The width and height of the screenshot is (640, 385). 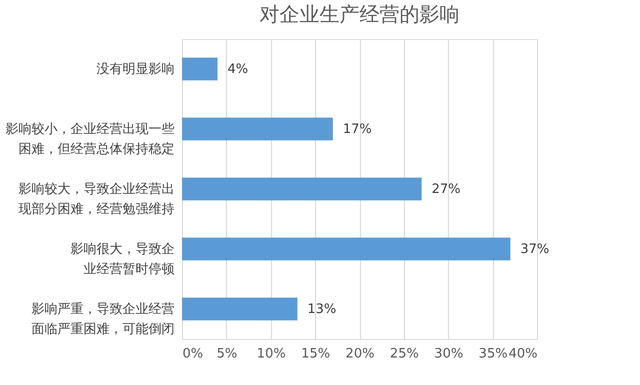 I want to click on x-tick-label: 10%, so click(x=271, y=354).